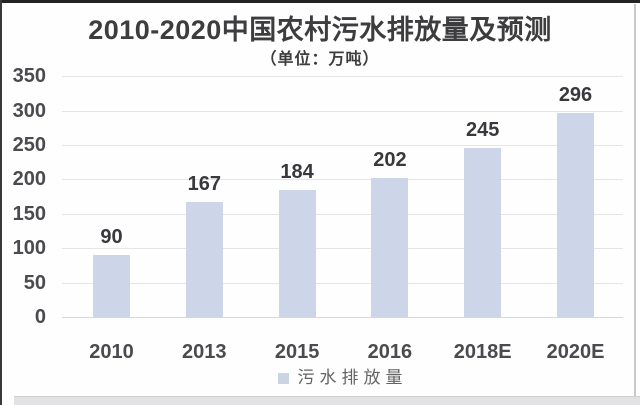 The width and height of the screenshot is (640, 405). Describe the element at coordinates (29, 145) in the screenshot. I see `y-axis-label: 250` at that location.